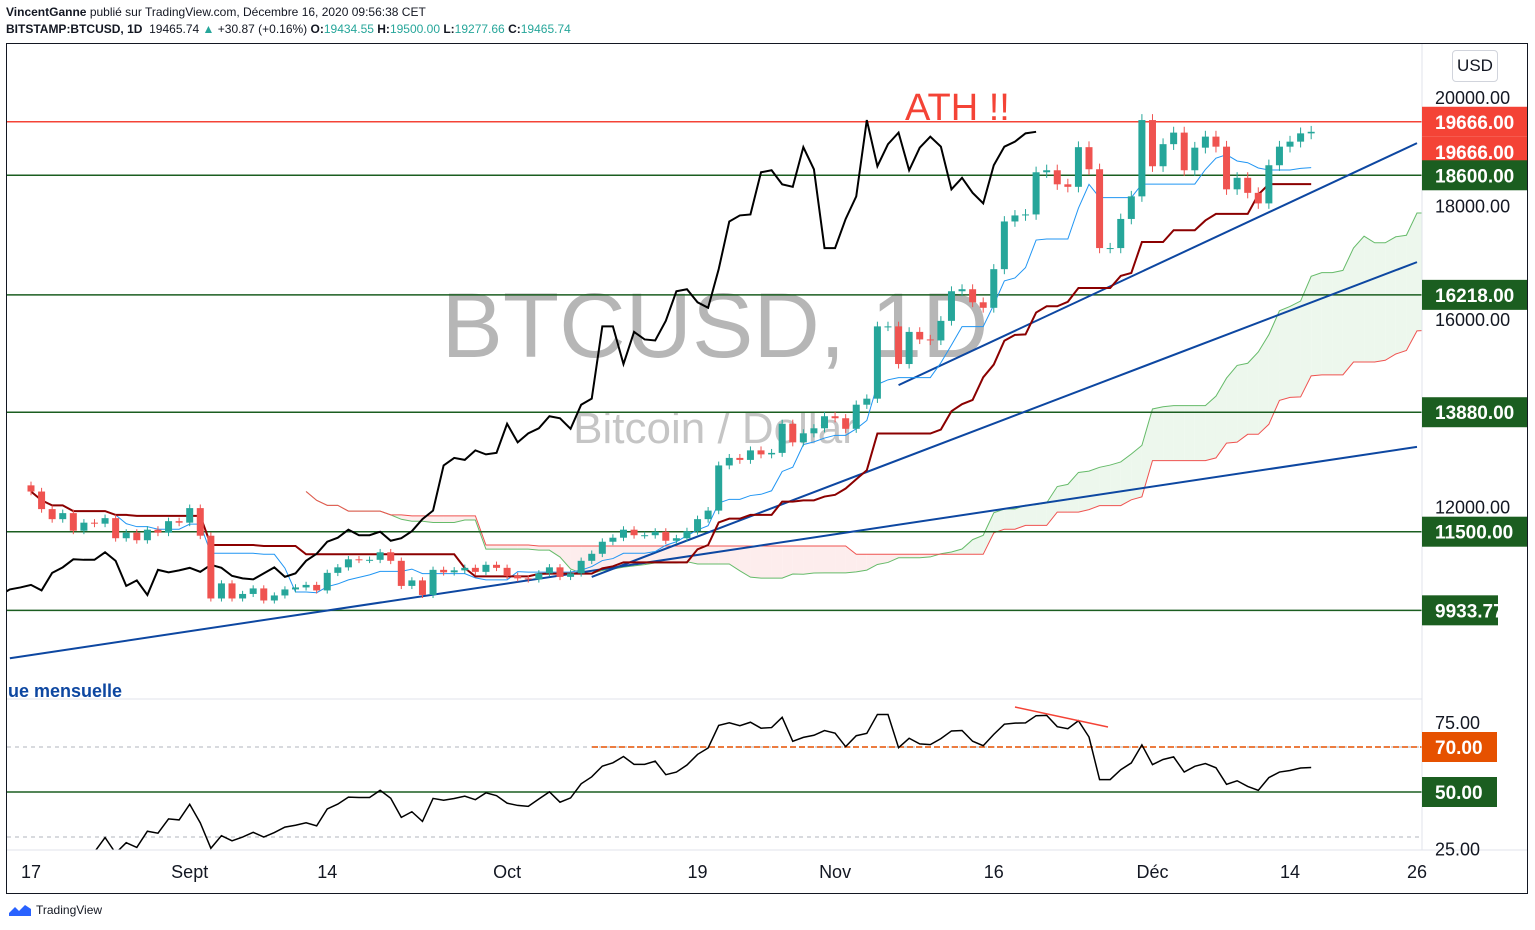  Describe the element at coordinates (317, 29) in the screenshot. I see `open-label: O:` at that location.